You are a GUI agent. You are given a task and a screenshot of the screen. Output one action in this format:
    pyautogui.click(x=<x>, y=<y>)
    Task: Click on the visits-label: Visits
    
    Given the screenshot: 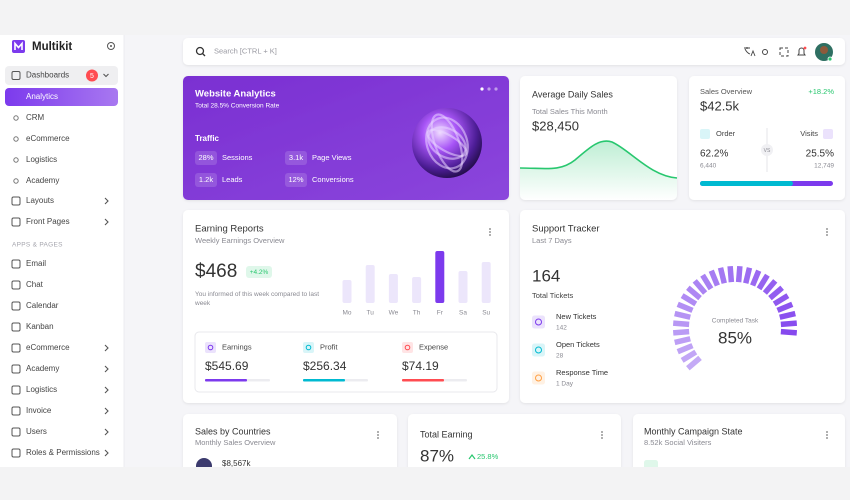 What is the action you would take?
    pyautogui.click(x=809, y=133)
    